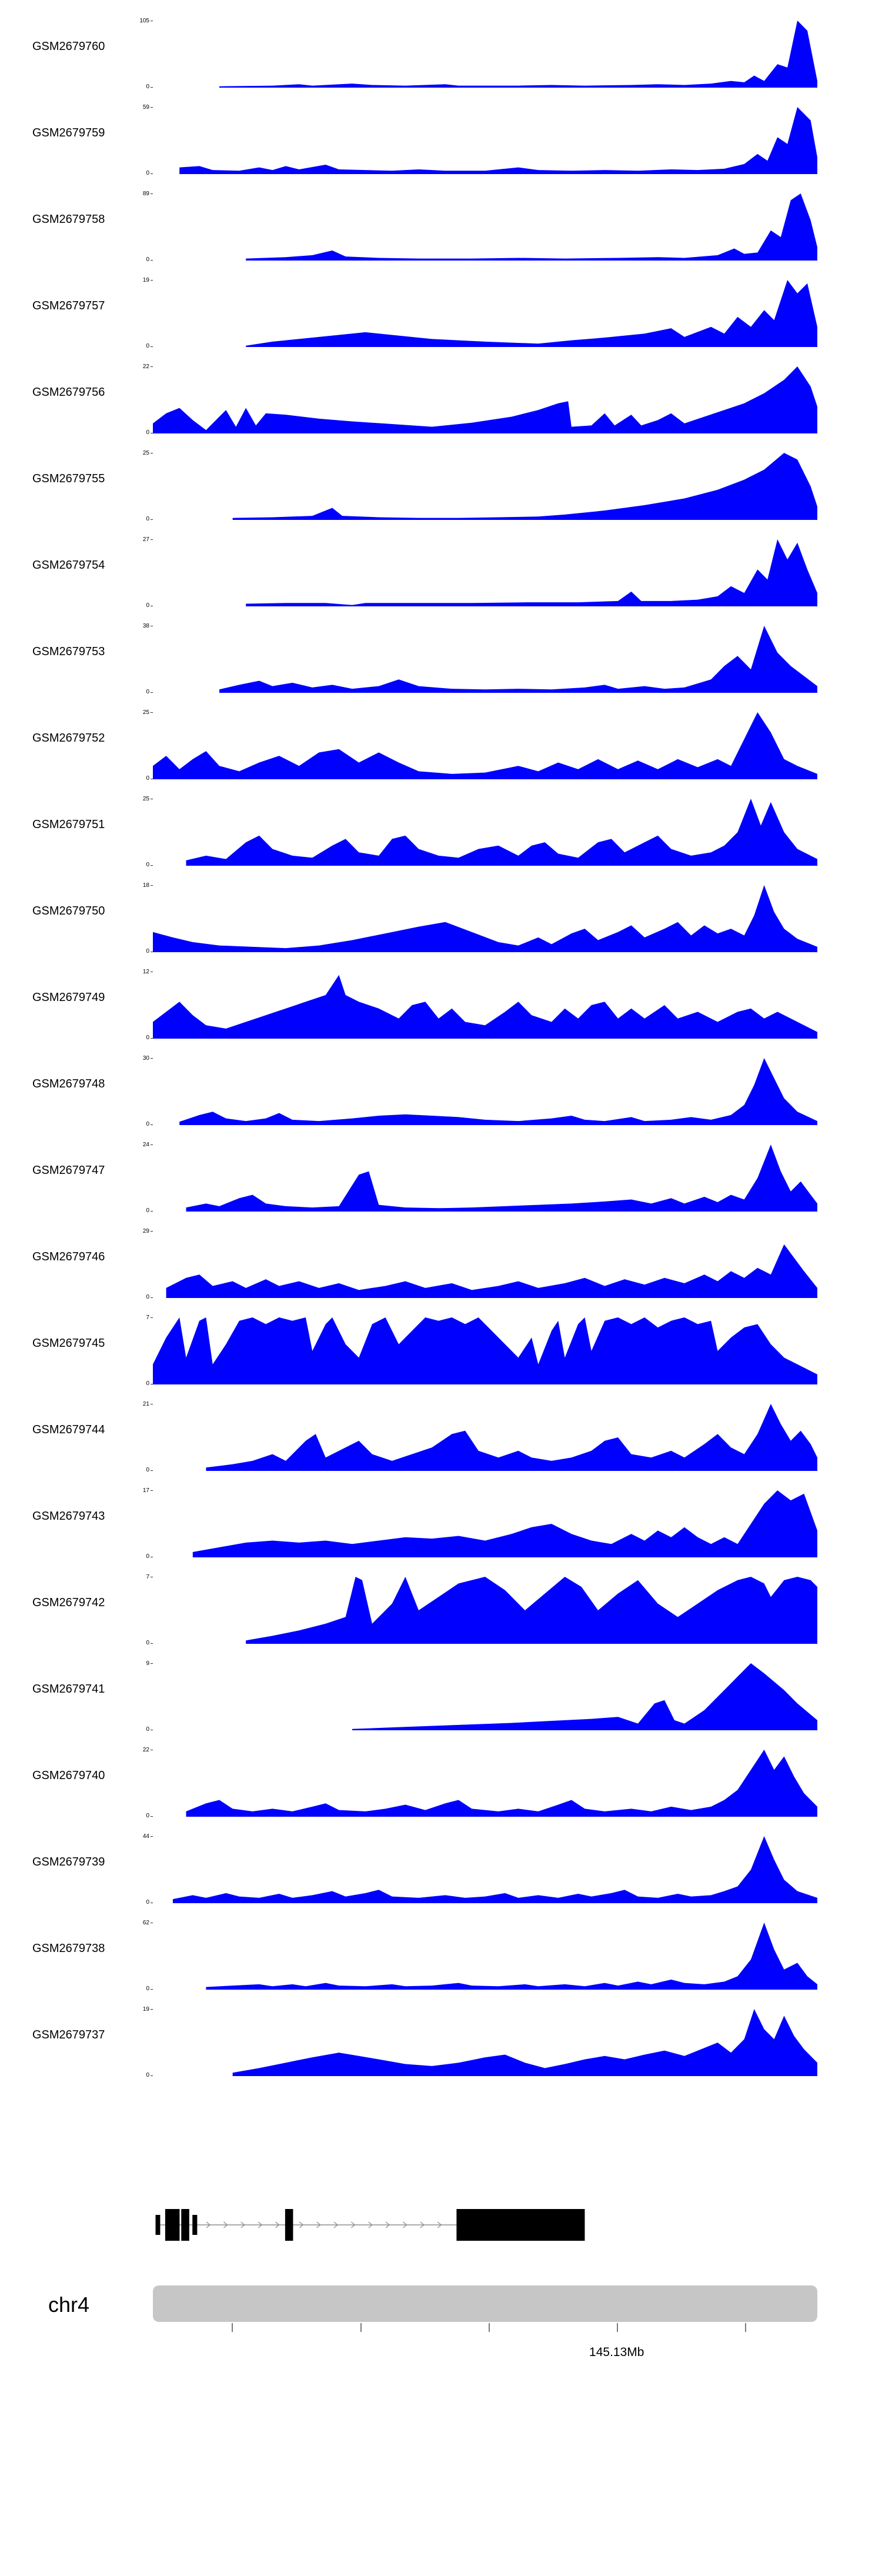  Describe the element at coordinates (68, 911) in the screenshot. I see `track-label: GSM2679750` at that location.